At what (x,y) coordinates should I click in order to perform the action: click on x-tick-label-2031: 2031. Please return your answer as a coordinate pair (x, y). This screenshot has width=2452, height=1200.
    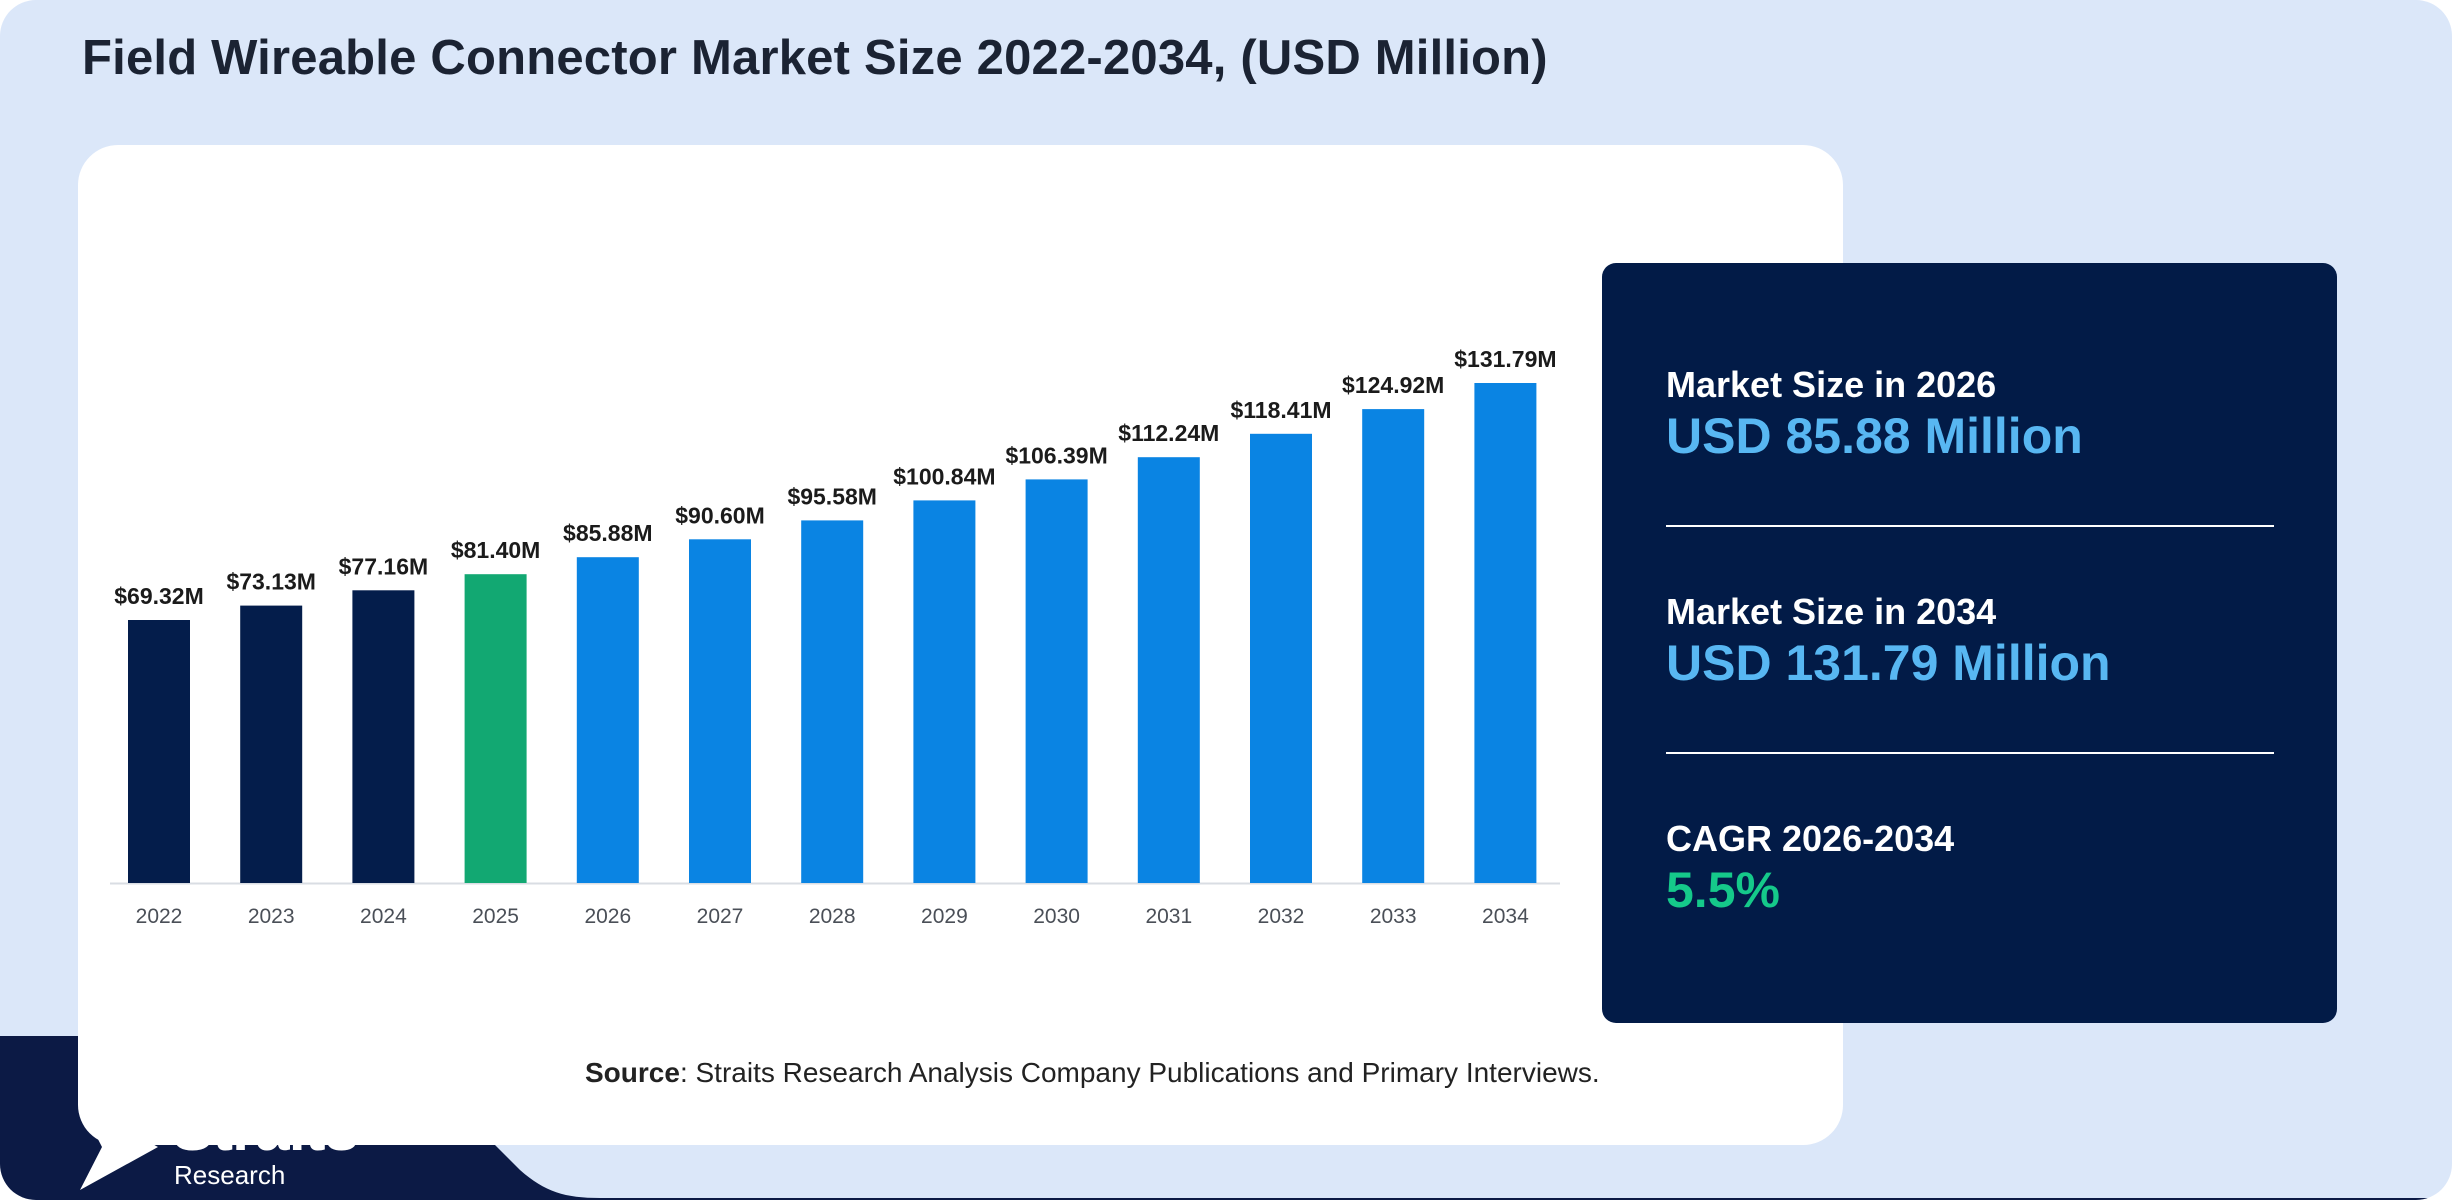
    Looking at the image, I should click on (1168, 916).